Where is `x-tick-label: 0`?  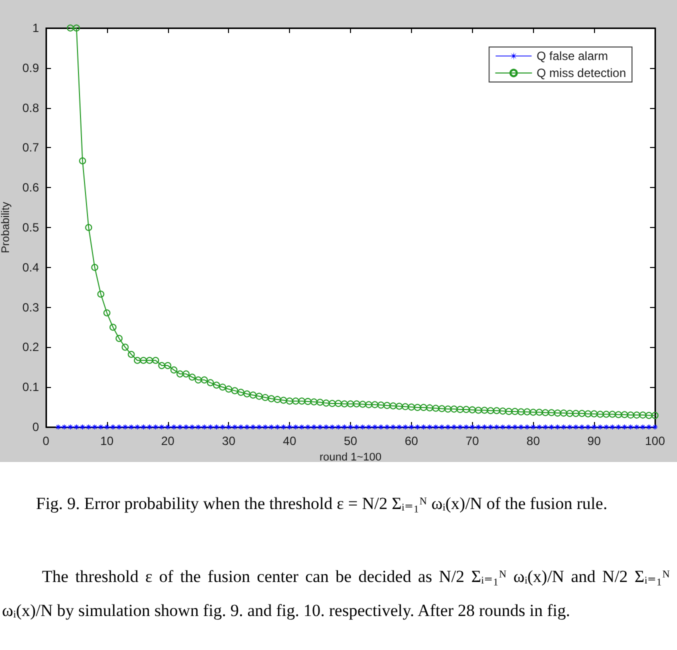 x-tick-label: 0 is located at coordinates (46, 441).